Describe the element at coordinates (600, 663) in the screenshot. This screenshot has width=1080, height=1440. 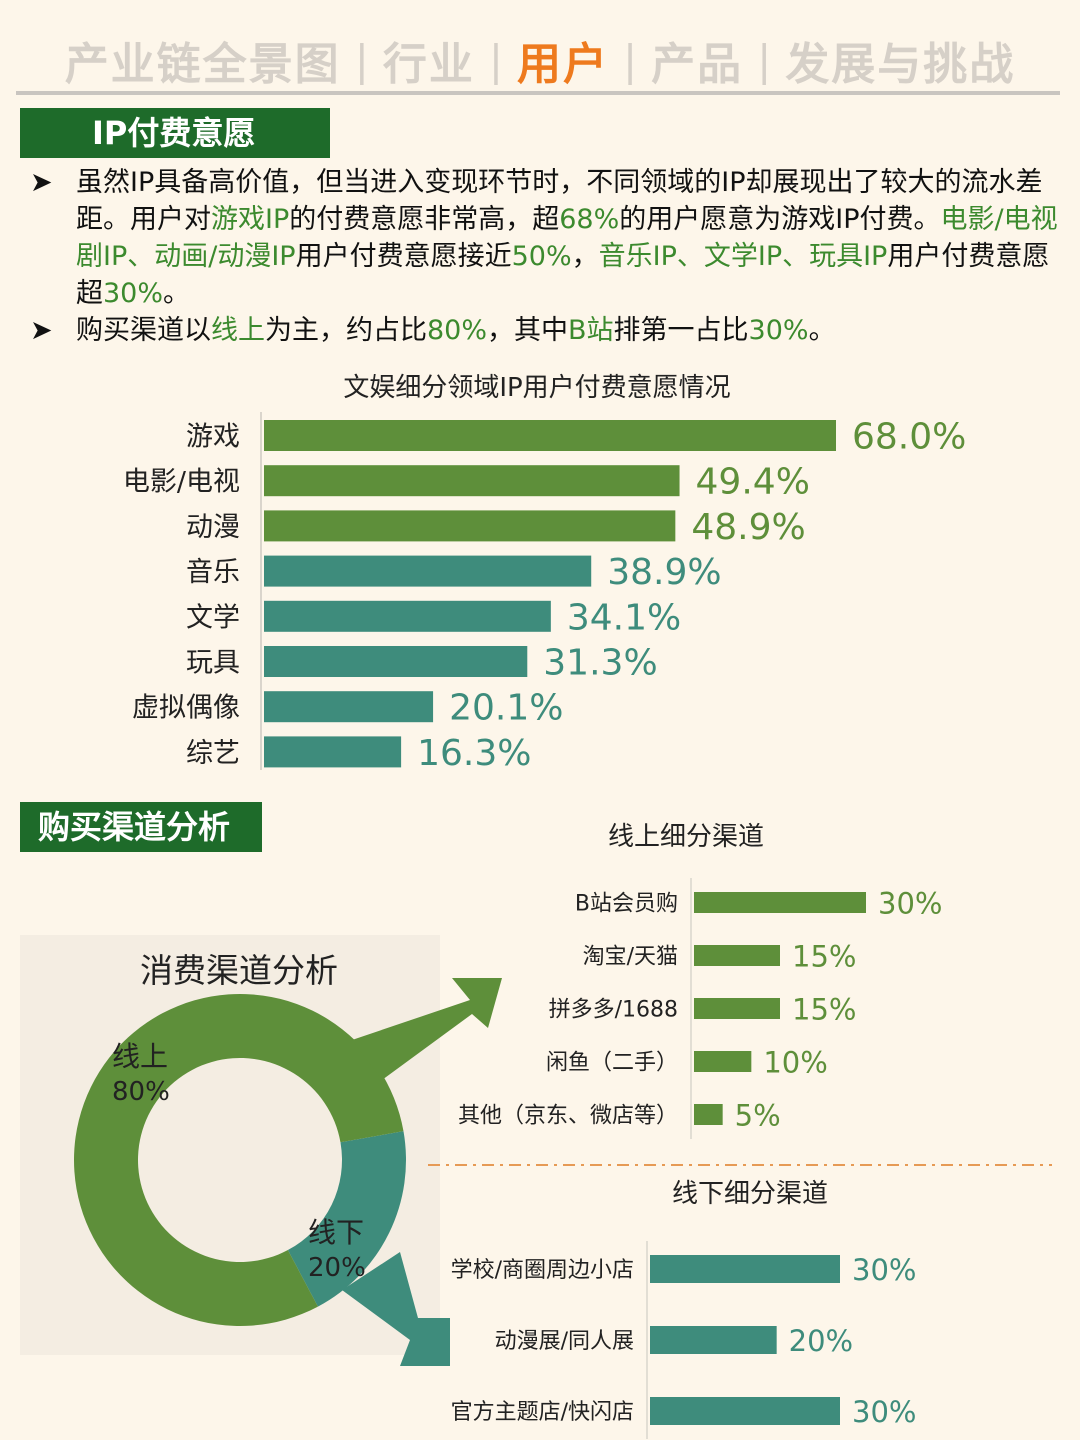
I see `value-label: 31.3%` at that location.